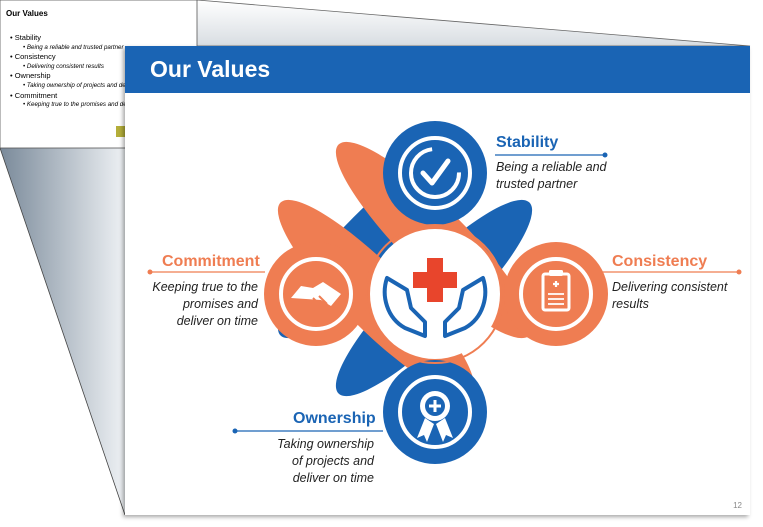 Image resolution: width=763 pixels, height=527 pixels. I want to click on perspective-top-panel, so click(437, 23).